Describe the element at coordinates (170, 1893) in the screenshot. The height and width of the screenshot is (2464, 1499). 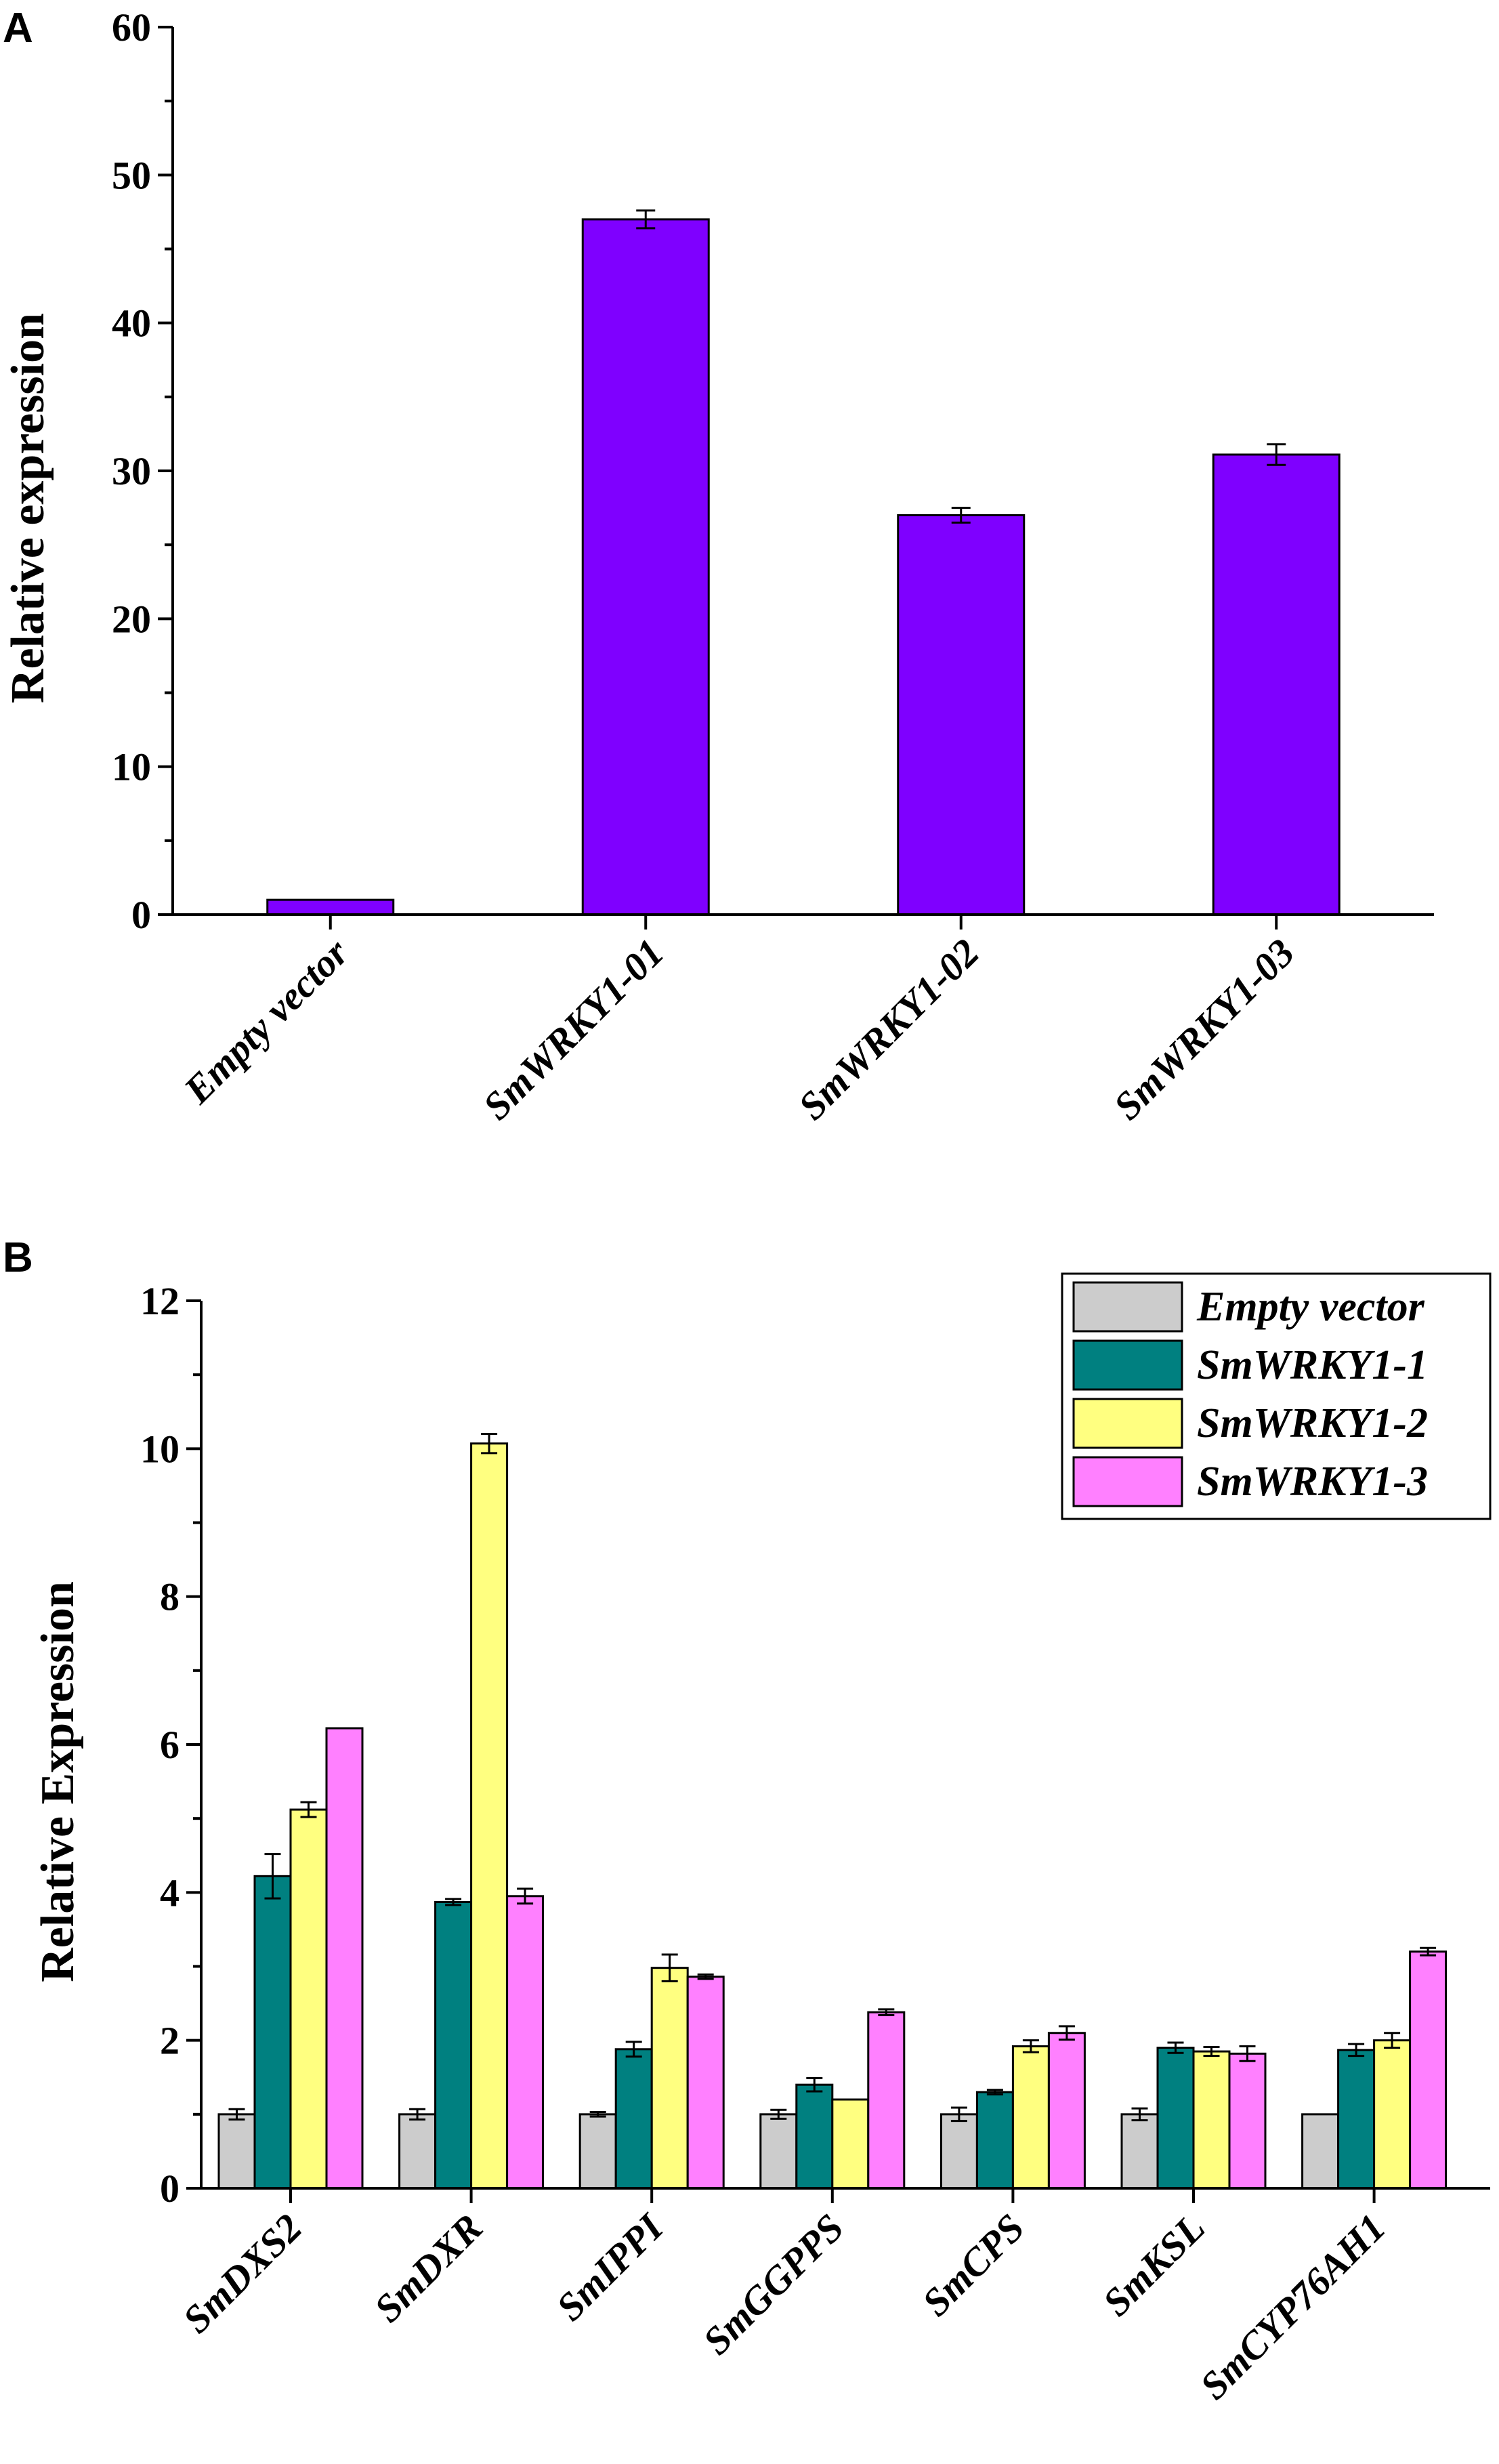
I see `y-tick-label-b: 4` at that location.